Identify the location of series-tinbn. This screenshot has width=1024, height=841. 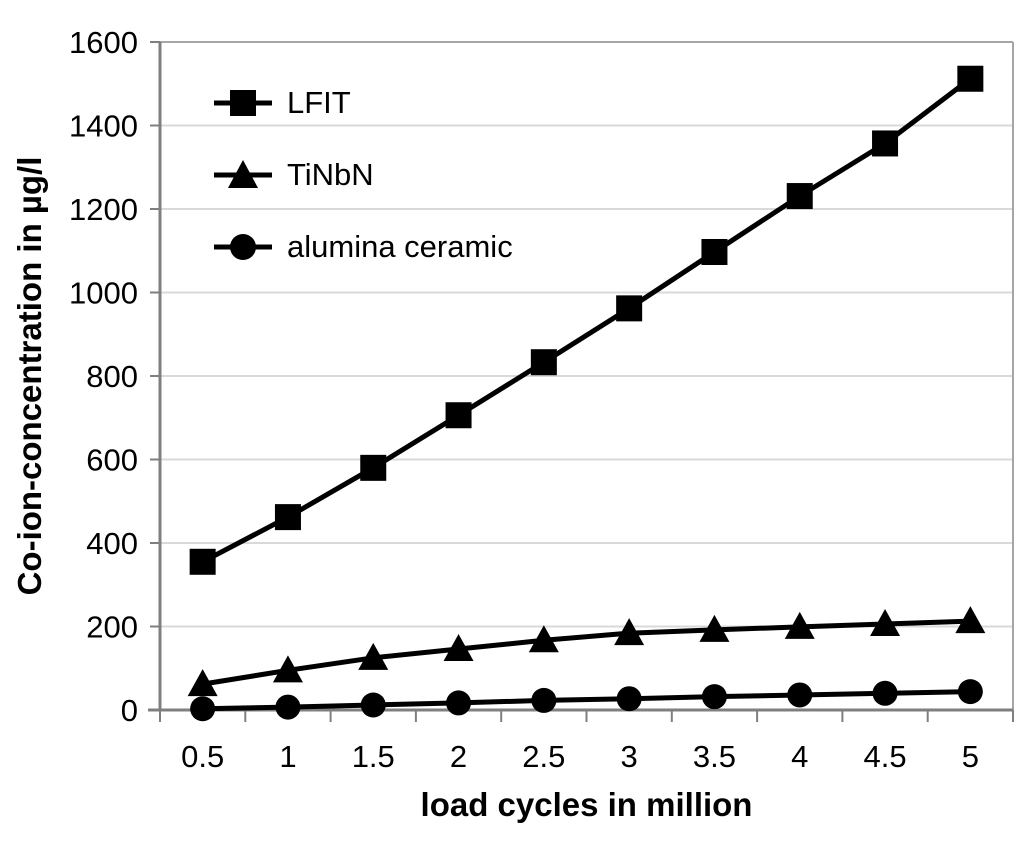
(586, 651).